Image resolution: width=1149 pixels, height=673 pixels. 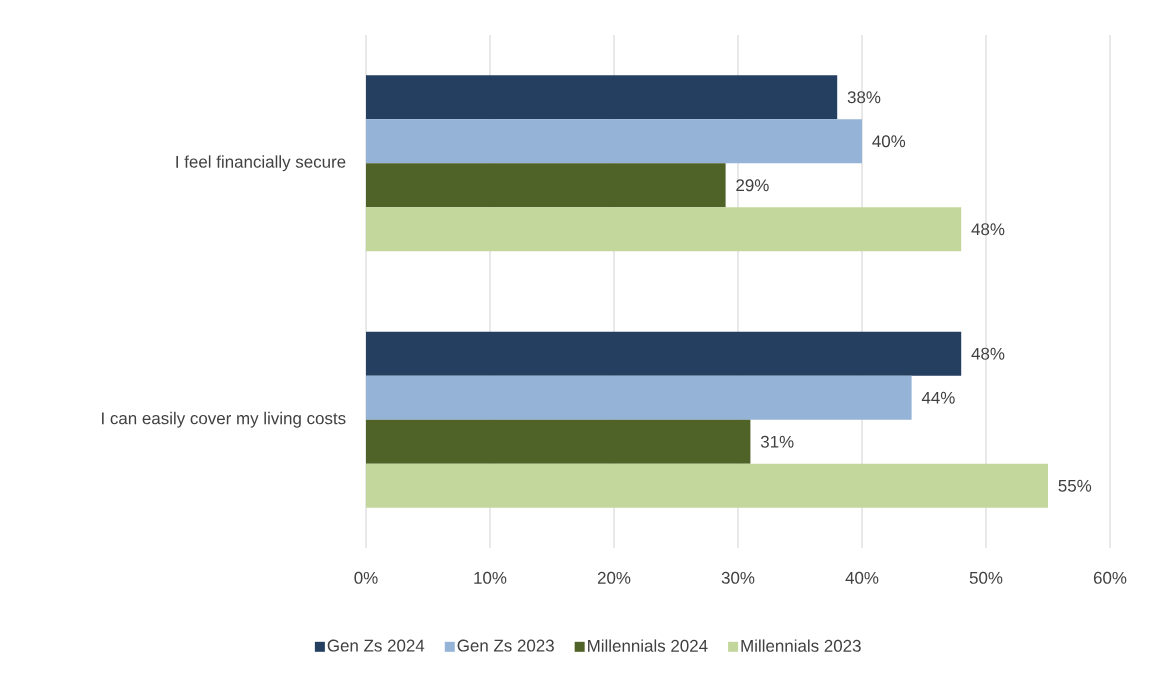 What do you see at coordinates (648, 645) in the screenshot?
I see `legend-label: Millennials 2024` at bounding box center [648, 645].